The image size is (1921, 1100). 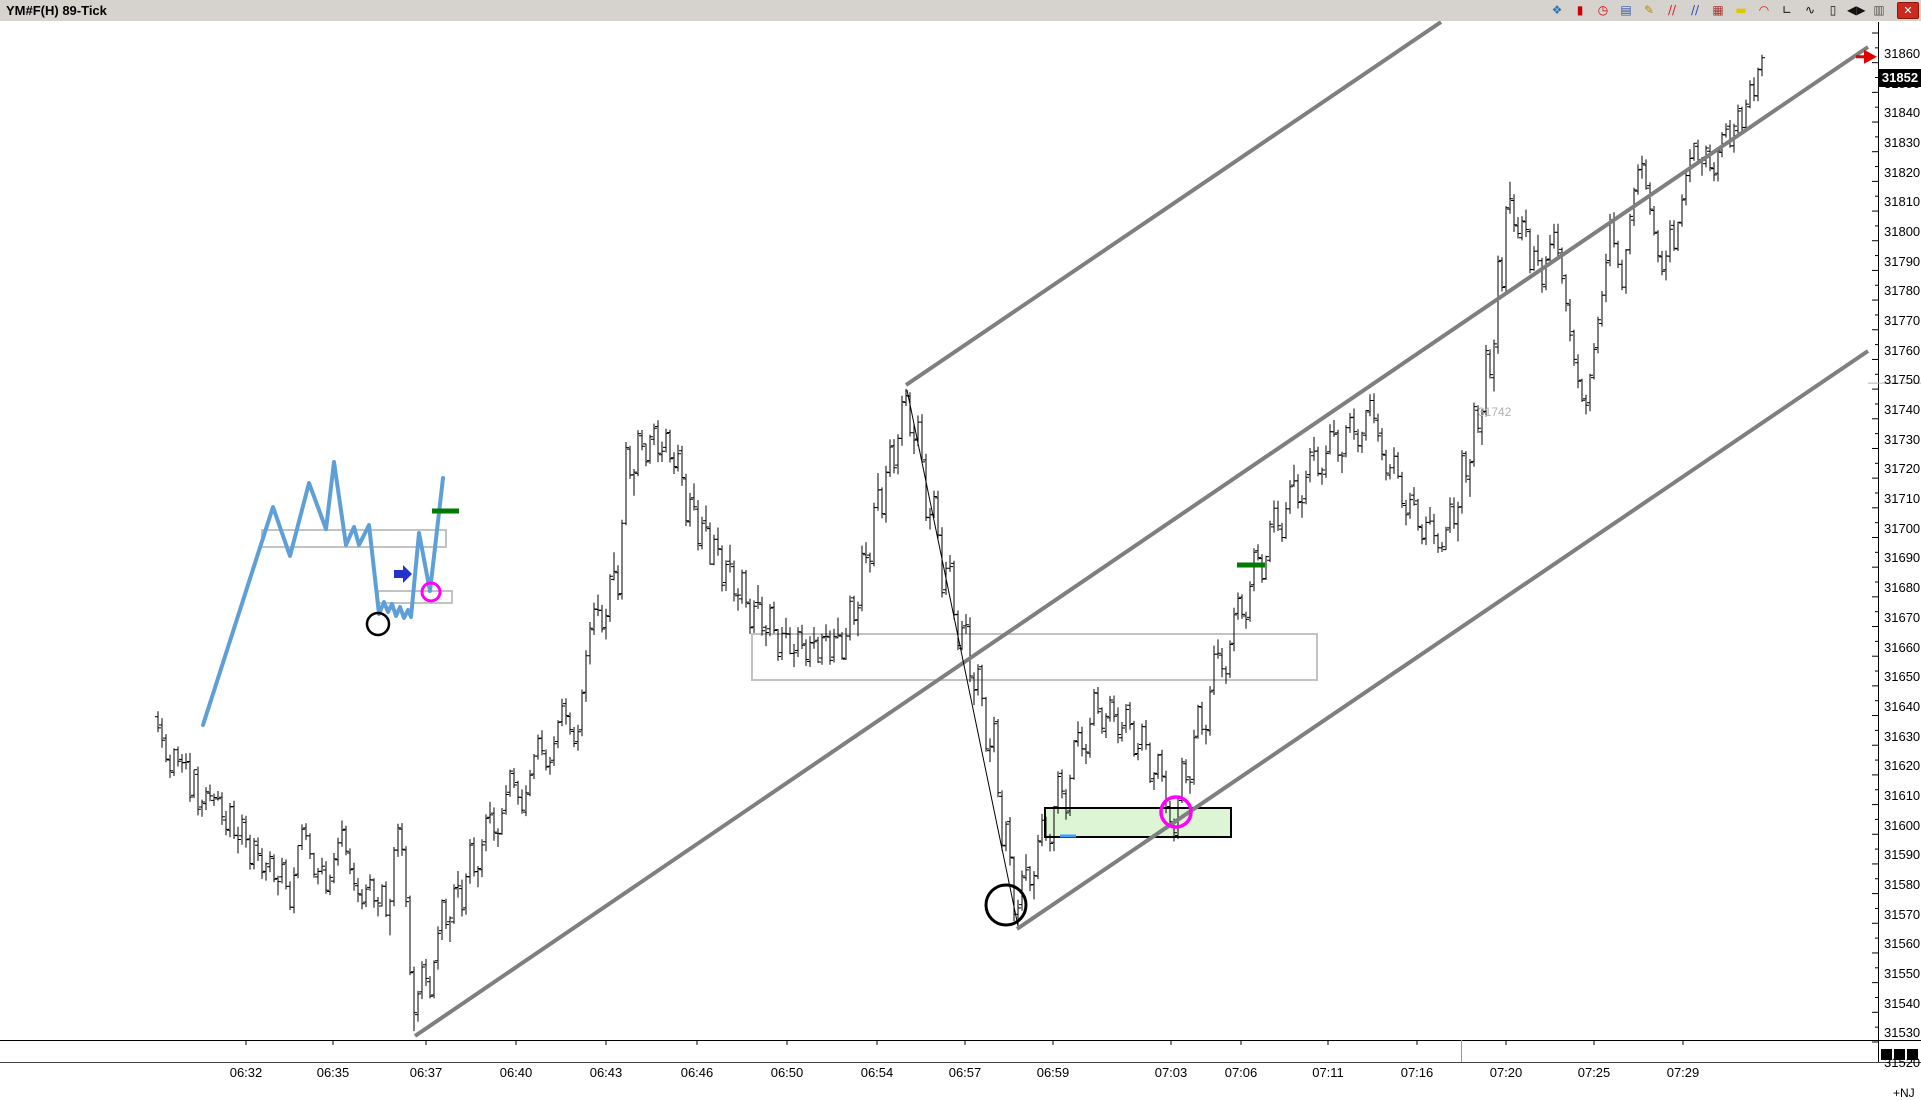 I want to click on time-axis-label: 06:57, so click(x=965, y=1072).